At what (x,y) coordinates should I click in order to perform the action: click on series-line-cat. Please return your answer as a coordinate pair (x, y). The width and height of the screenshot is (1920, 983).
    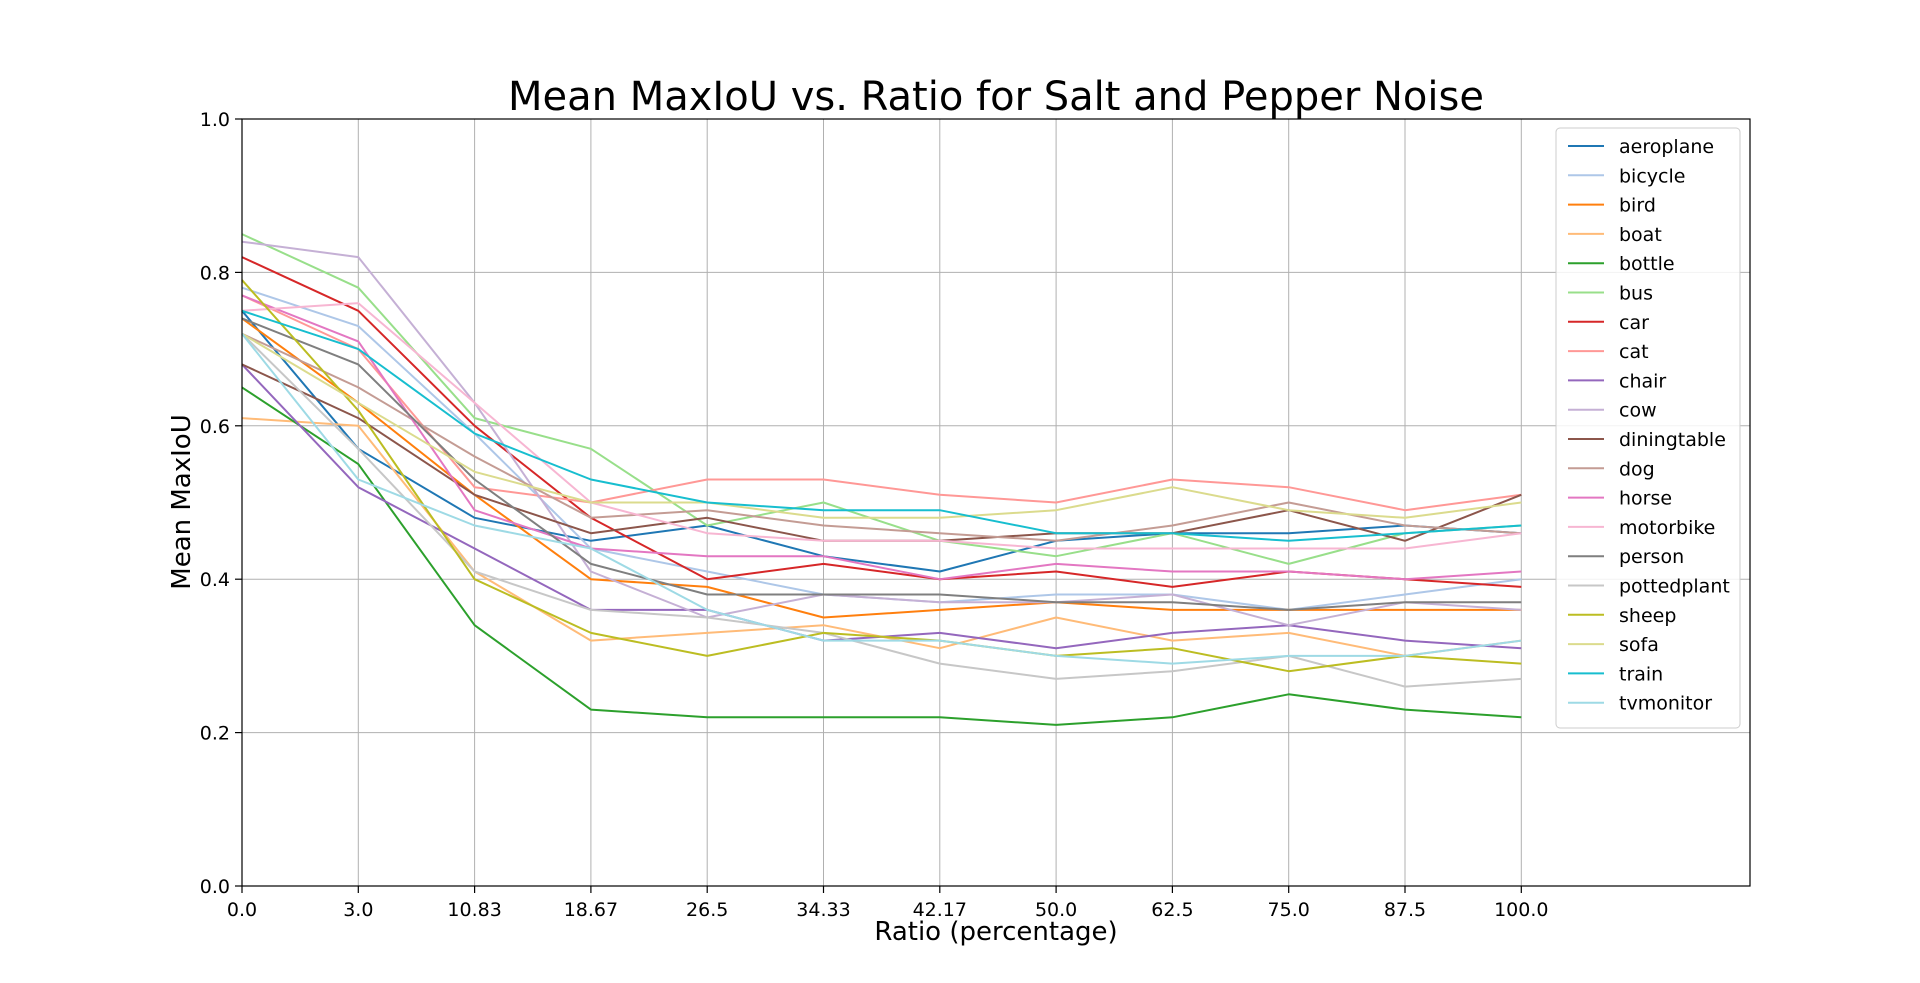
    Looking at the image, I should click on (881, 403).